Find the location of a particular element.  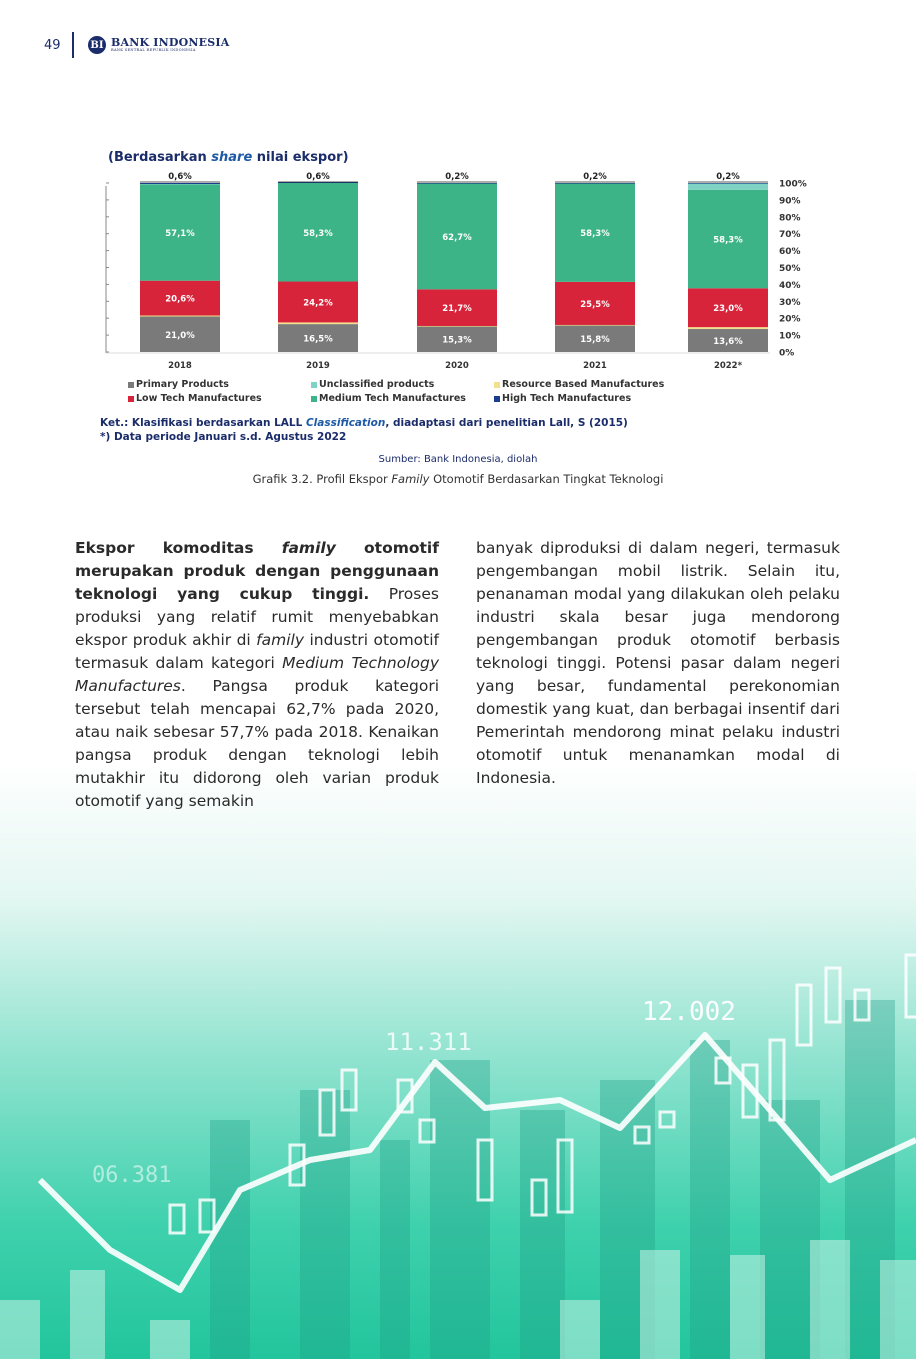

y-tick-label: 60% is located at coordinates (790, 252).